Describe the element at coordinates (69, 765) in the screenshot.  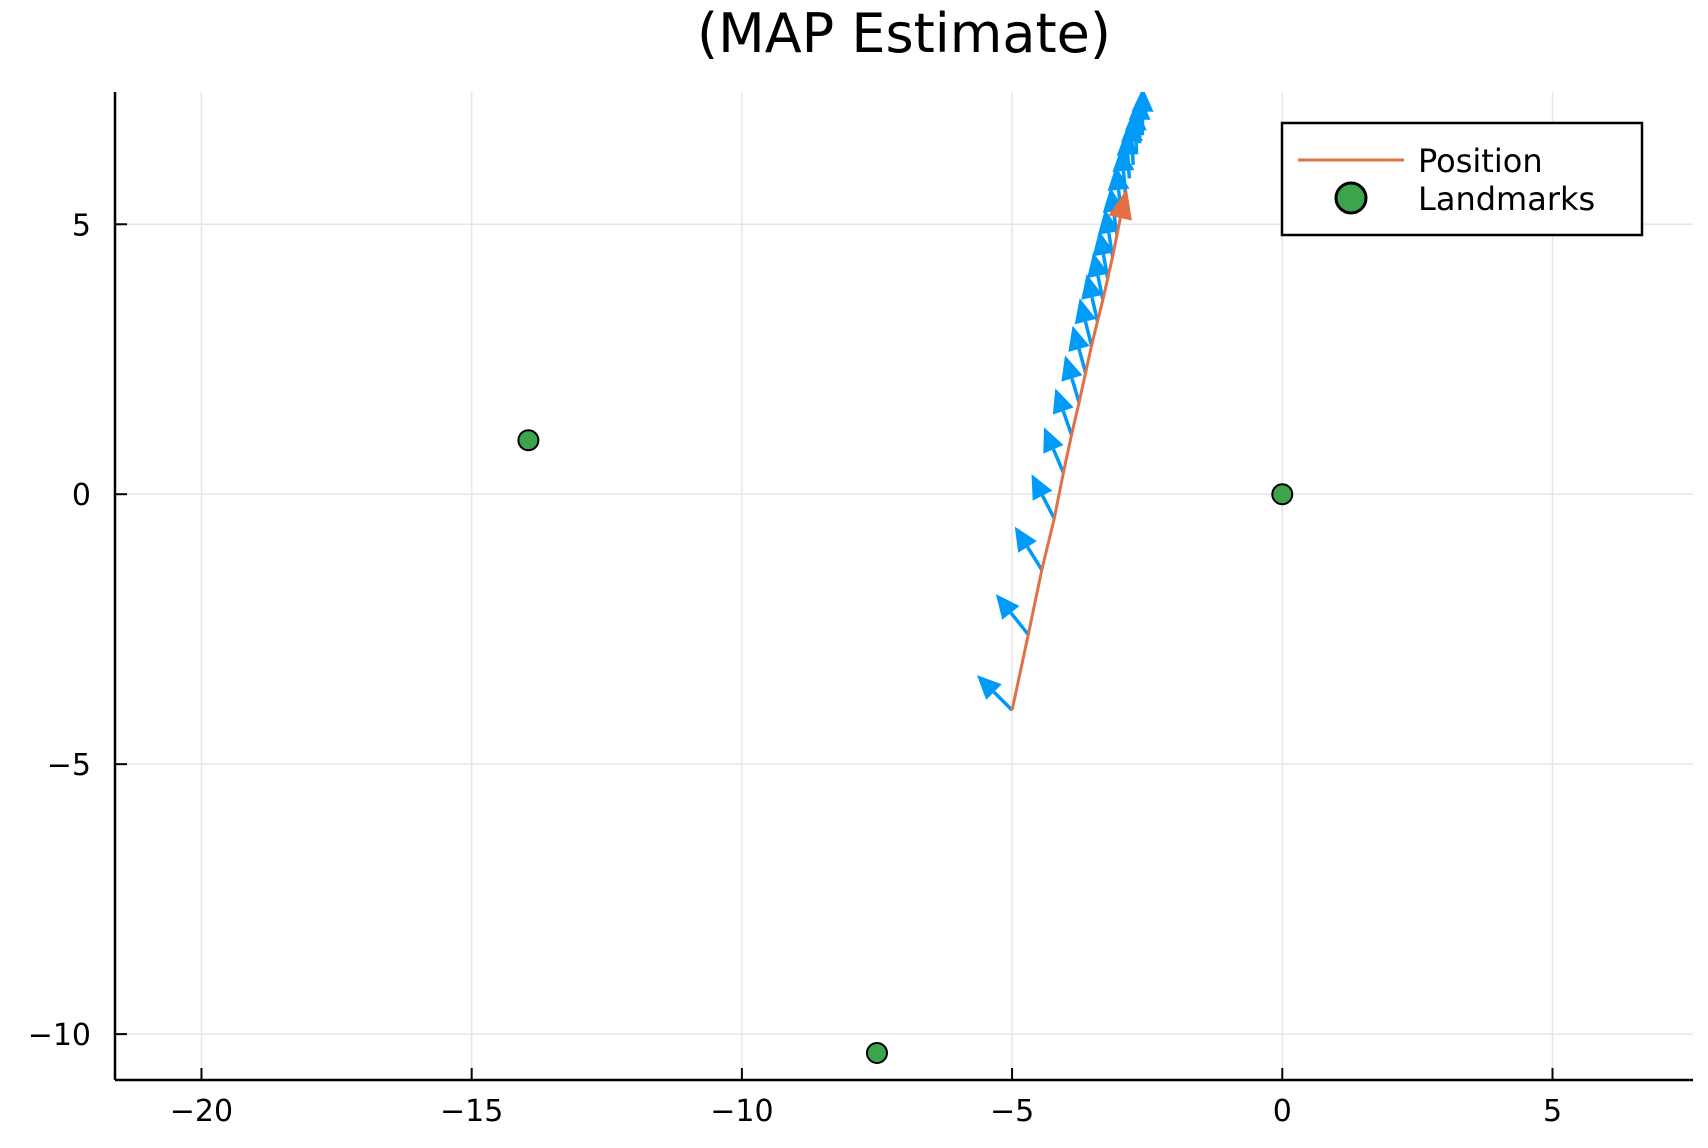
I see `y-tick-label: −5` at that location.